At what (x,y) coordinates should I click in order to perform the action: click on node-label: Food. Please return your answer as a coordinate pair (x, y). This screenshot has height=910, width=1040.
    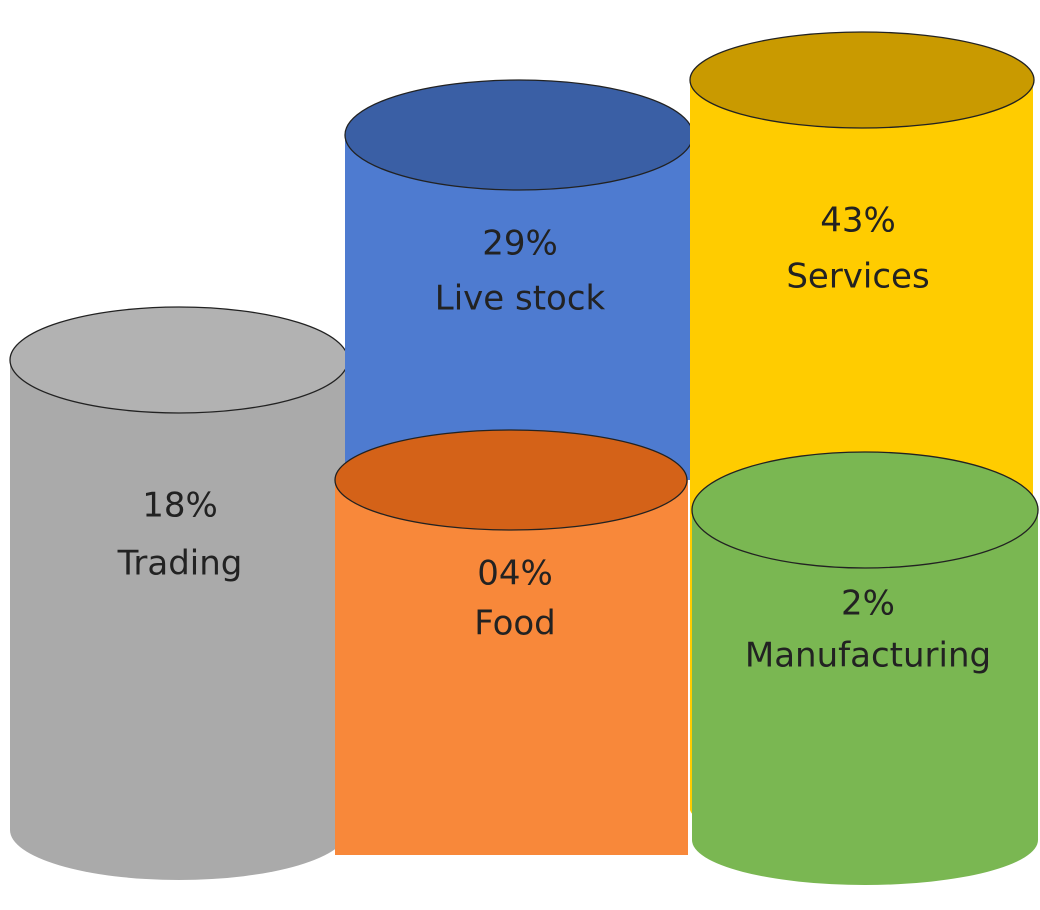
    Looking at the image, I should click on (515, 624).